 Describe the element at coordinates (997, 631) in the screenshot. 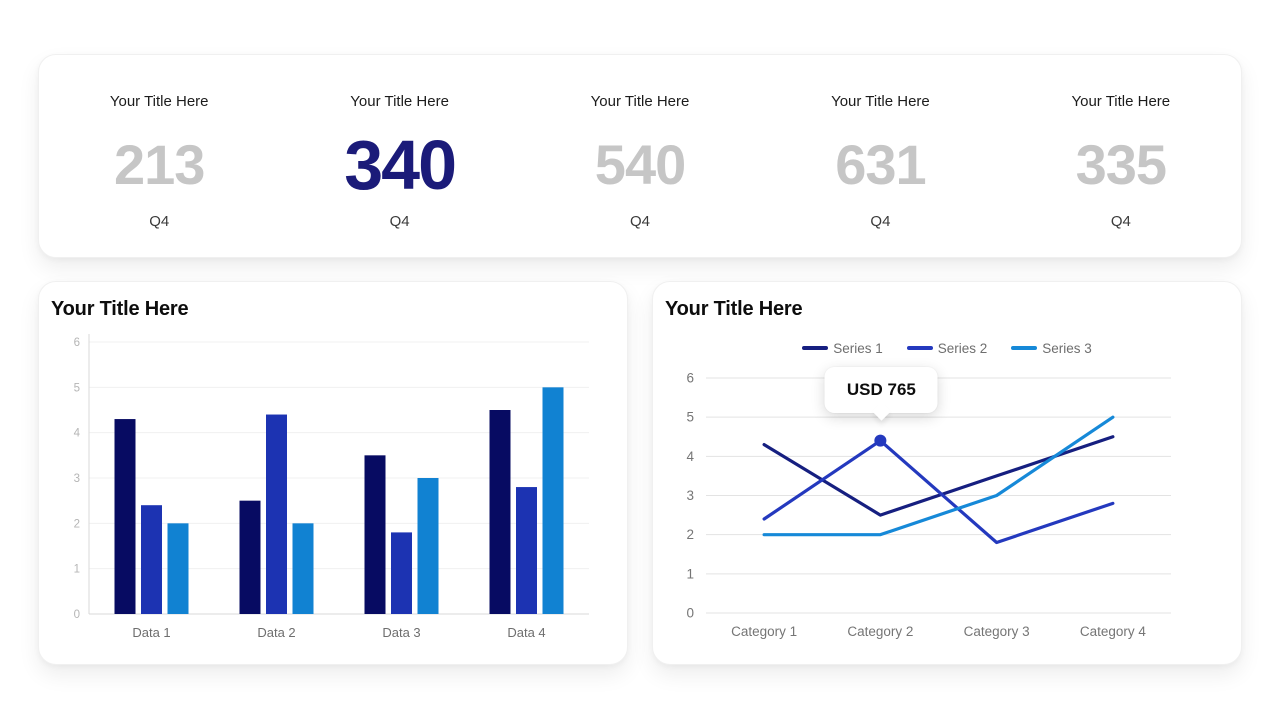

I see `x-category-label: Category 3` at that location.